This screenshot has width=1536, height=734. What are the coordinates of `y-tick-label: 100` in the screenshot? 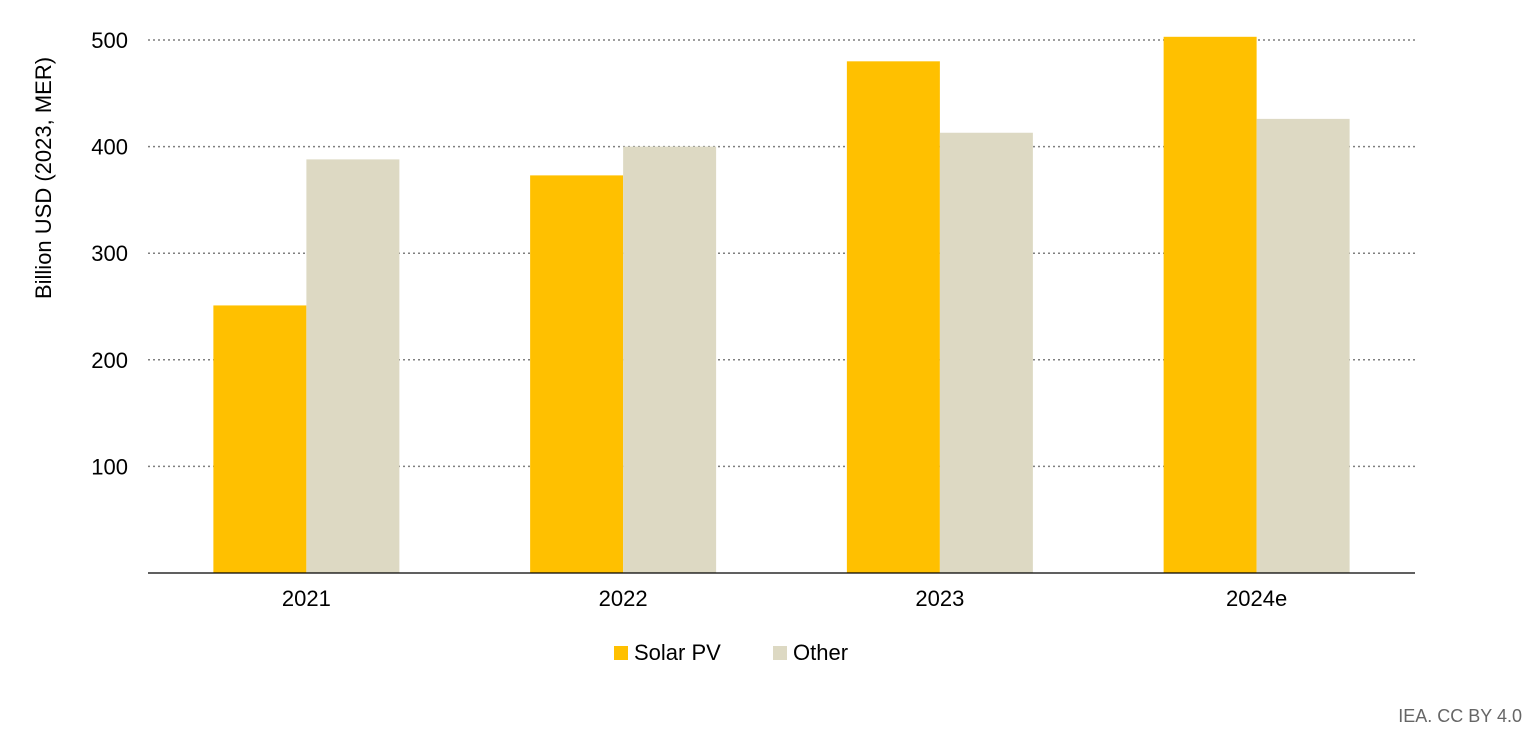 It's located at (109, 466).